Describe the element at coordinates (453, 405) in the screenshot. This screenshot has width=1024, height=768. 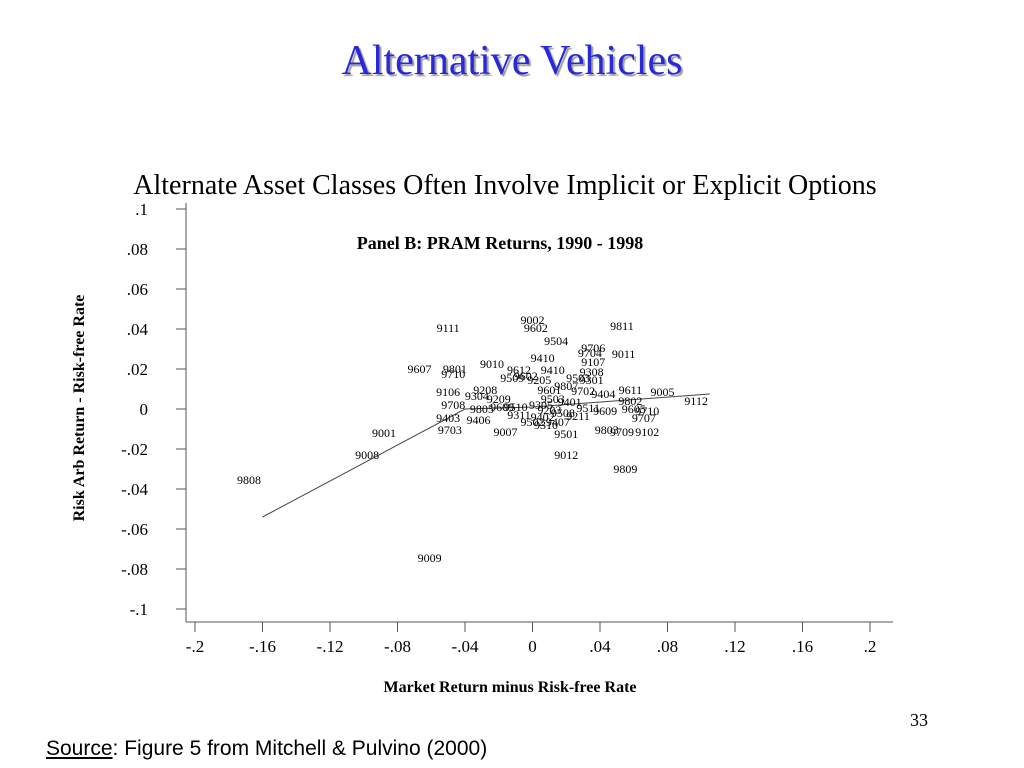
I see `data-point-label: 9708` at that location.